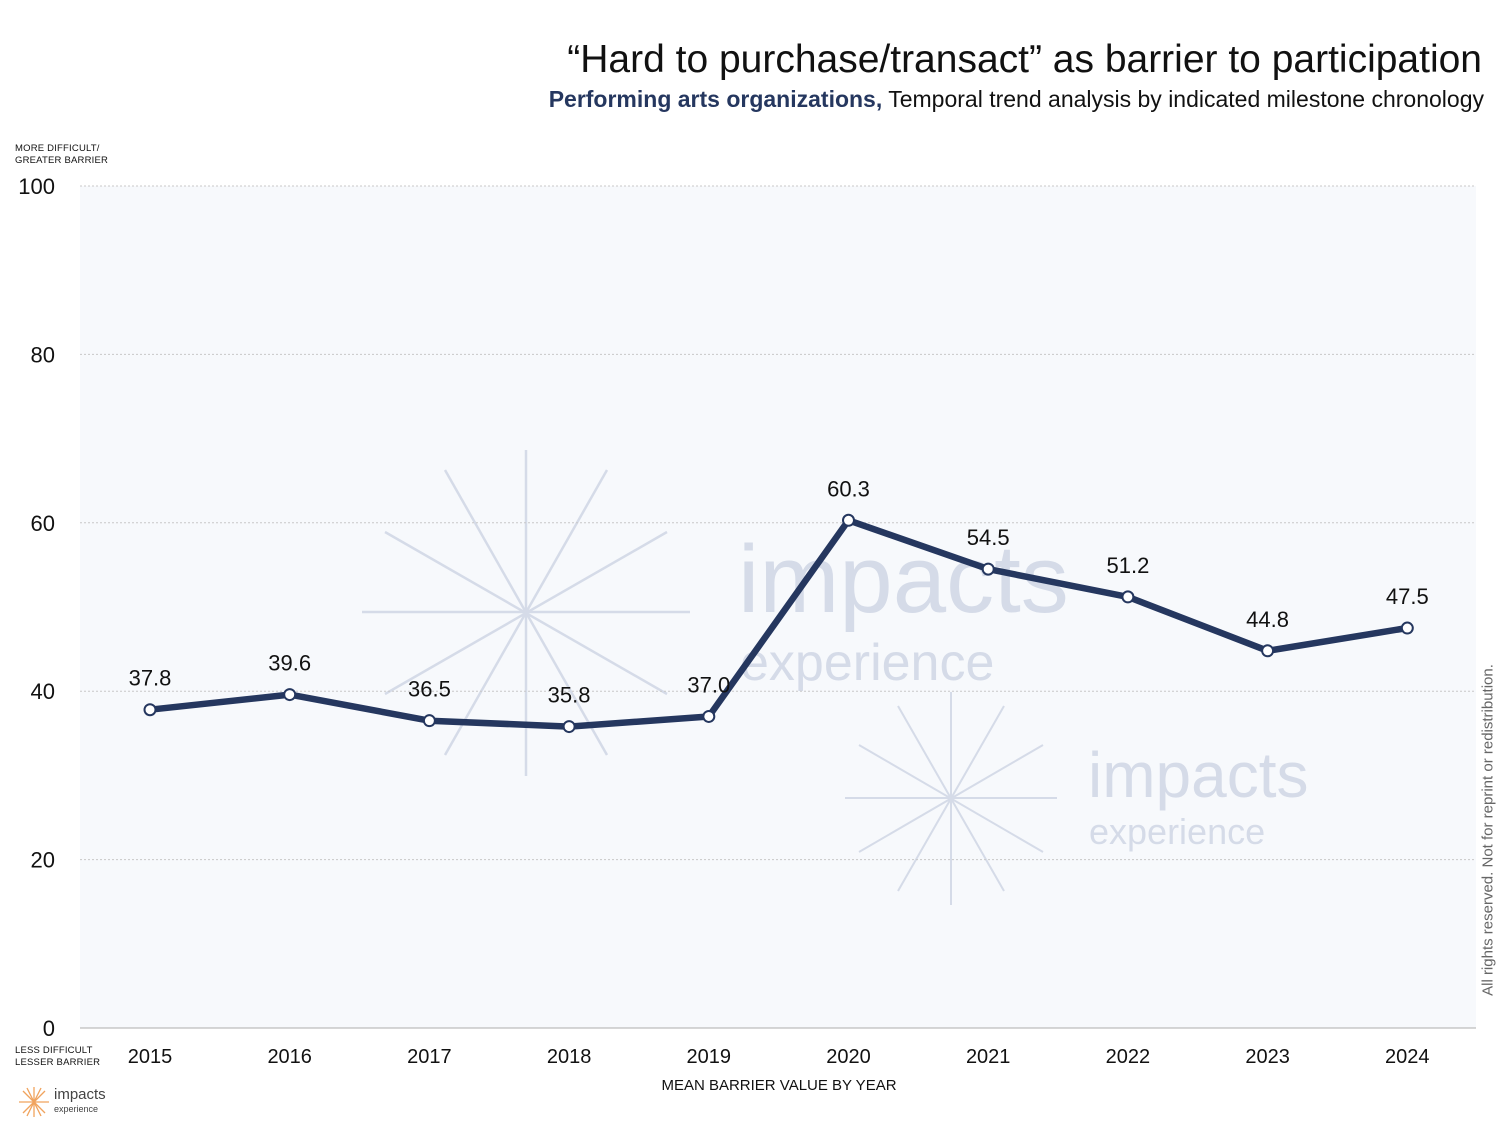  I want to click on data-label: 54.5, so click(988, 537).